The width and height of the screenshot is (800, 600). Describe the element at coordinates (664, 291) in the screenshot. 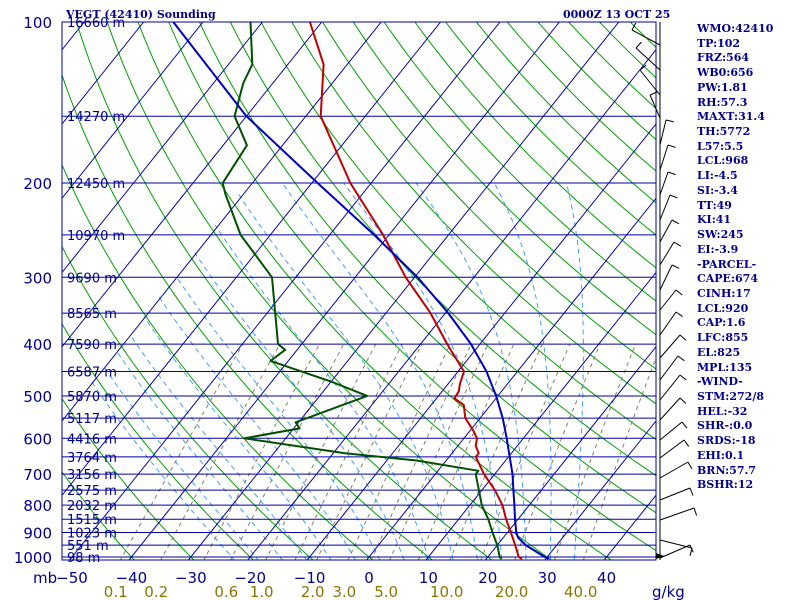

I see `wind-barbs` at that location.